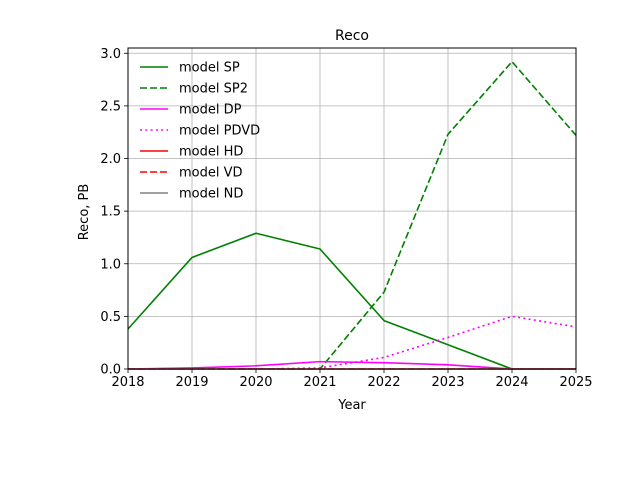 The height and width of the screenshot is (480, 640). What do you see at coordinates (352, 379) in the screenshot?
I see `x-axis: 2018 2019 2020 2021 2022 2023 2024 2025` at bounding box center [352, 379].